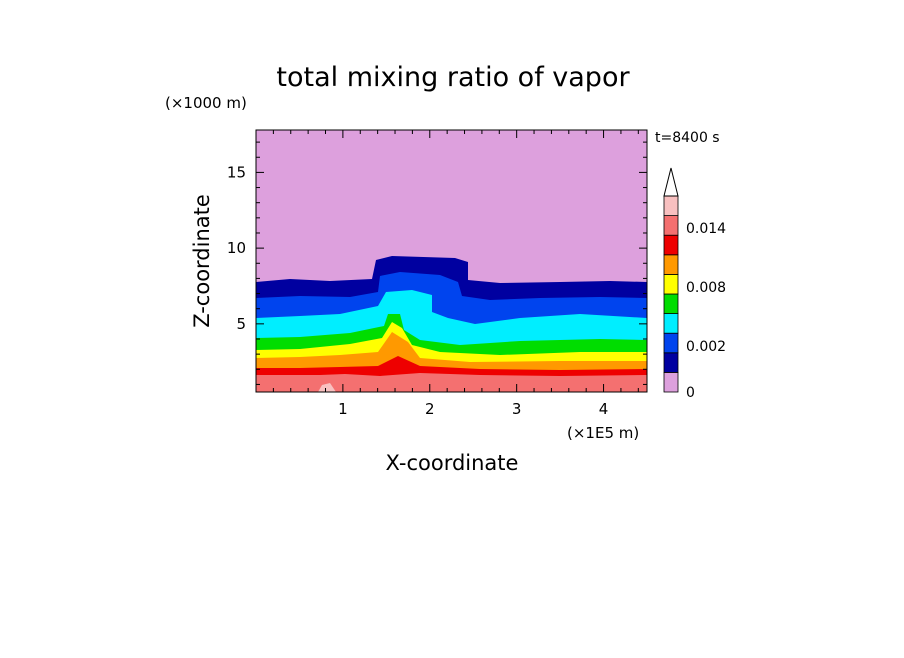 This screenshot has height=658, width=904. Describe the element at coordinates (517, 409) in the screenshot. I see `x-tick-label: 3` at that location.